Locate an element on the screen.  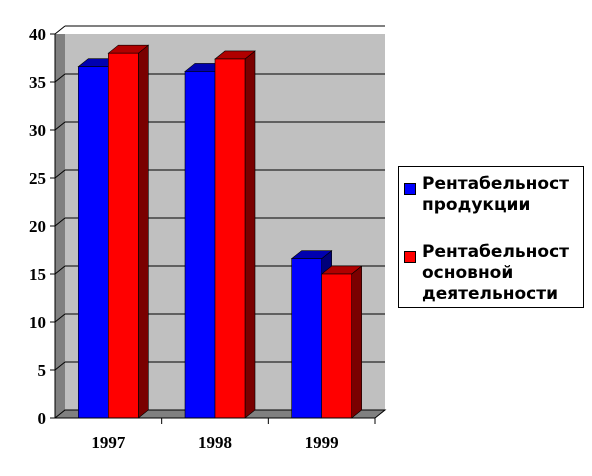
y-tick-label: 15 is located at coordinates (37, 274).